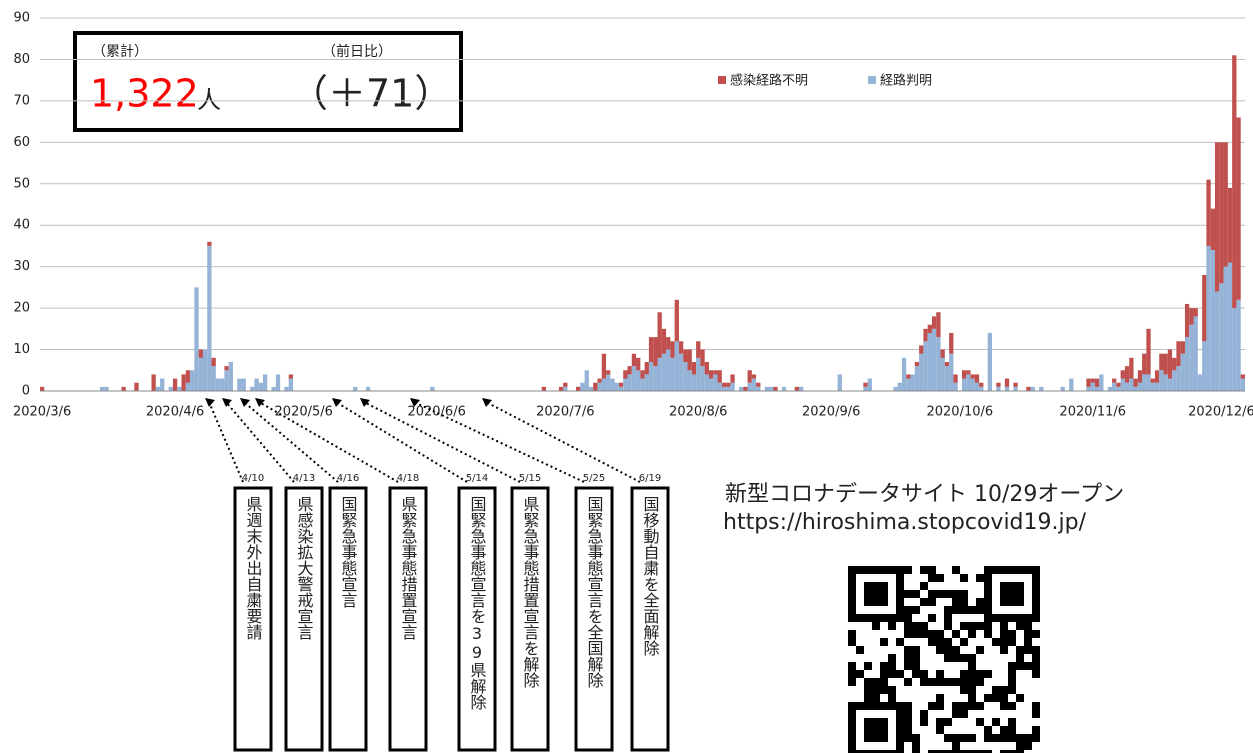  Describe the element at coordinates (959, 412) in the screenshot. I see `x-tick-label: 2020/10/6` at that location.